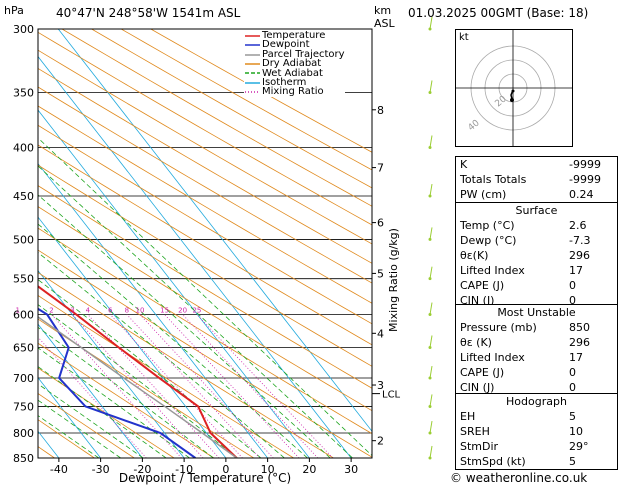 The image size is (629, 486). Describe the element at coordinates (294, 73) in the screenshot. I see `legend-item: Wet Adiabat` at that location.